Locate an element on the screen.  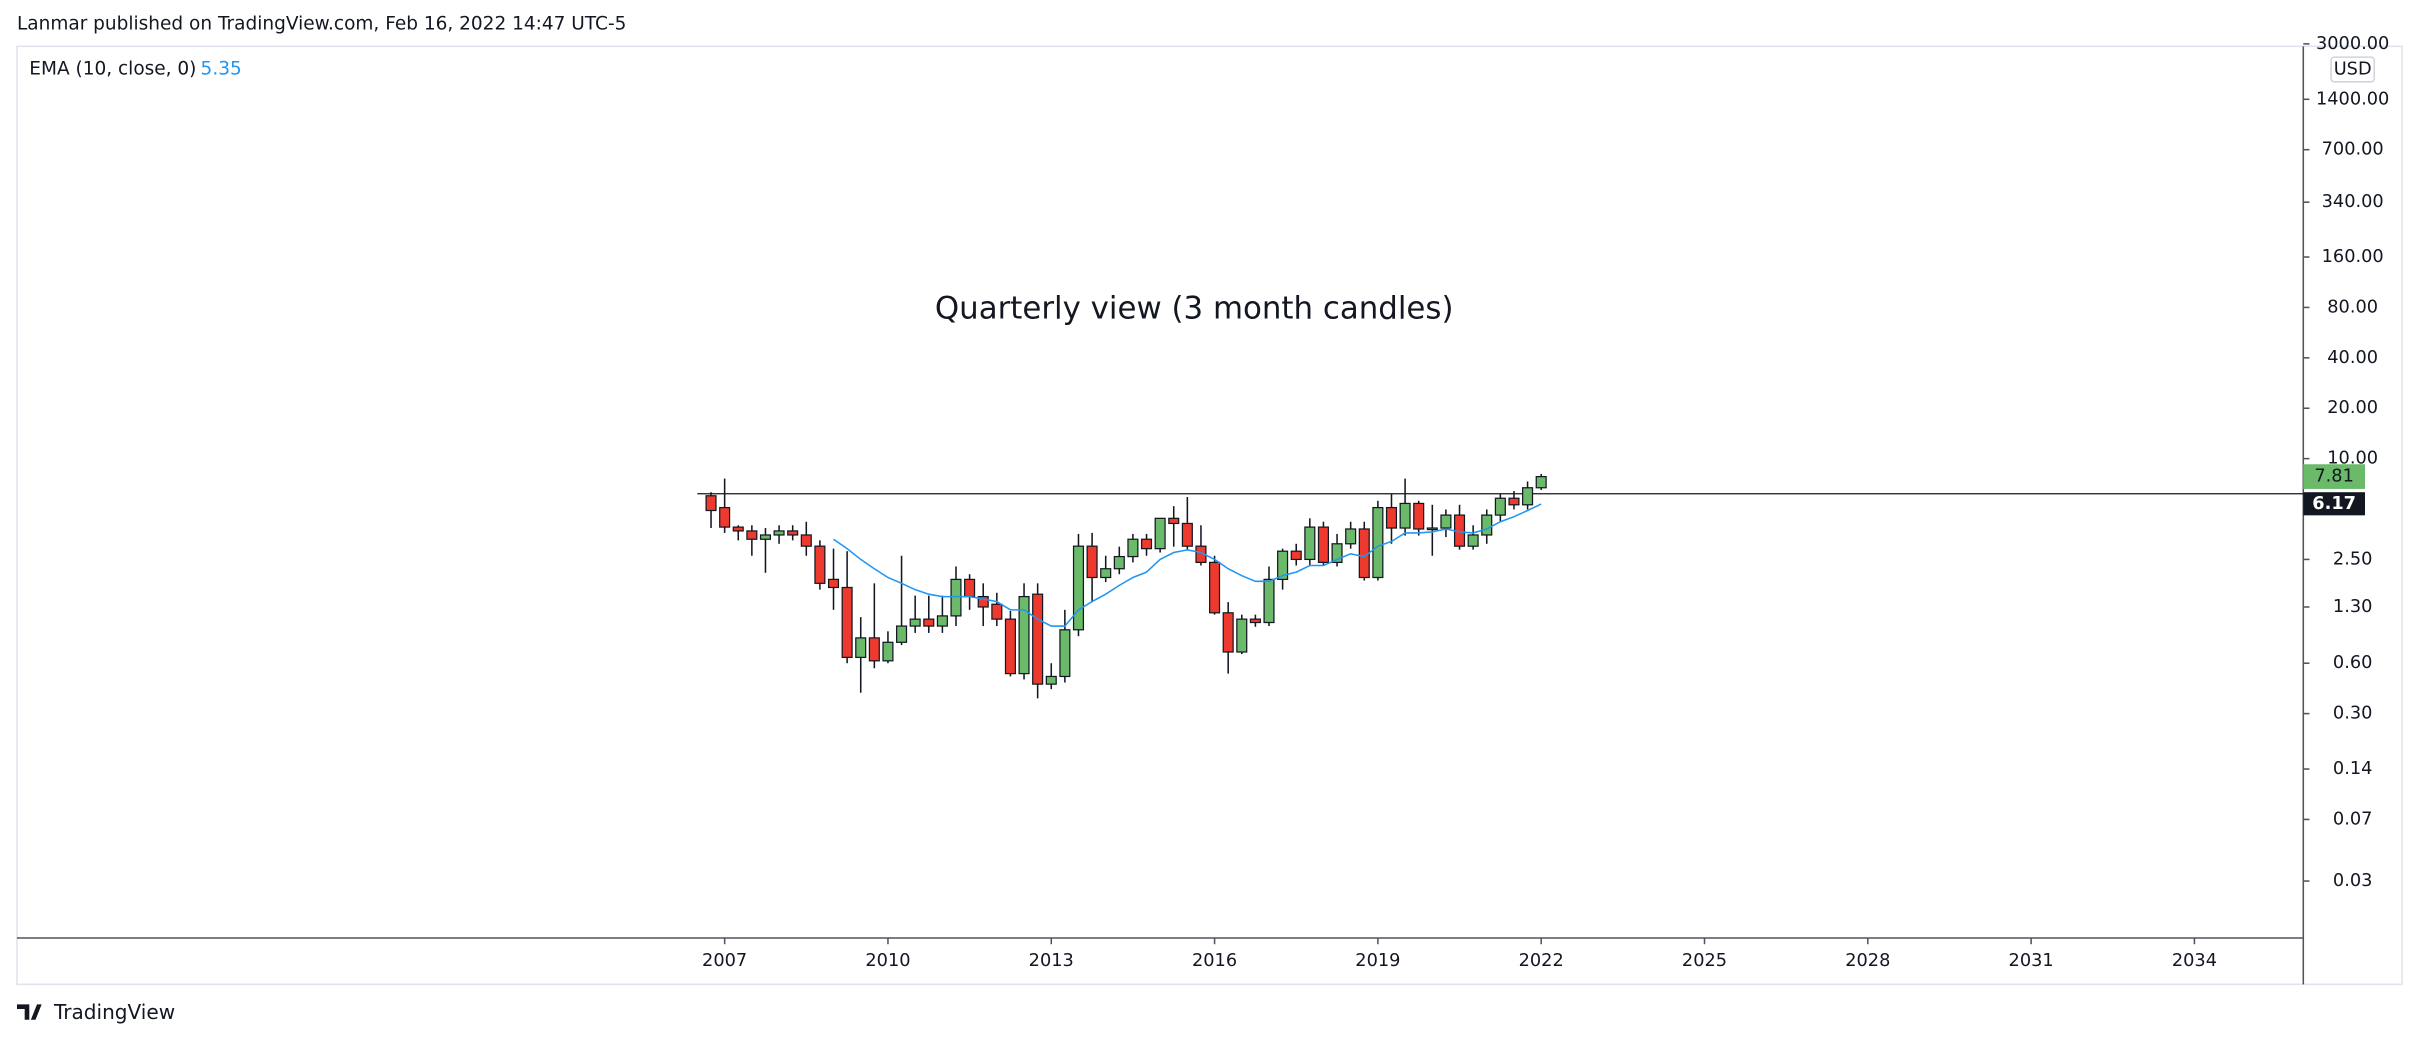
footer-text: TradingView is located at coordinates (114, 1012).